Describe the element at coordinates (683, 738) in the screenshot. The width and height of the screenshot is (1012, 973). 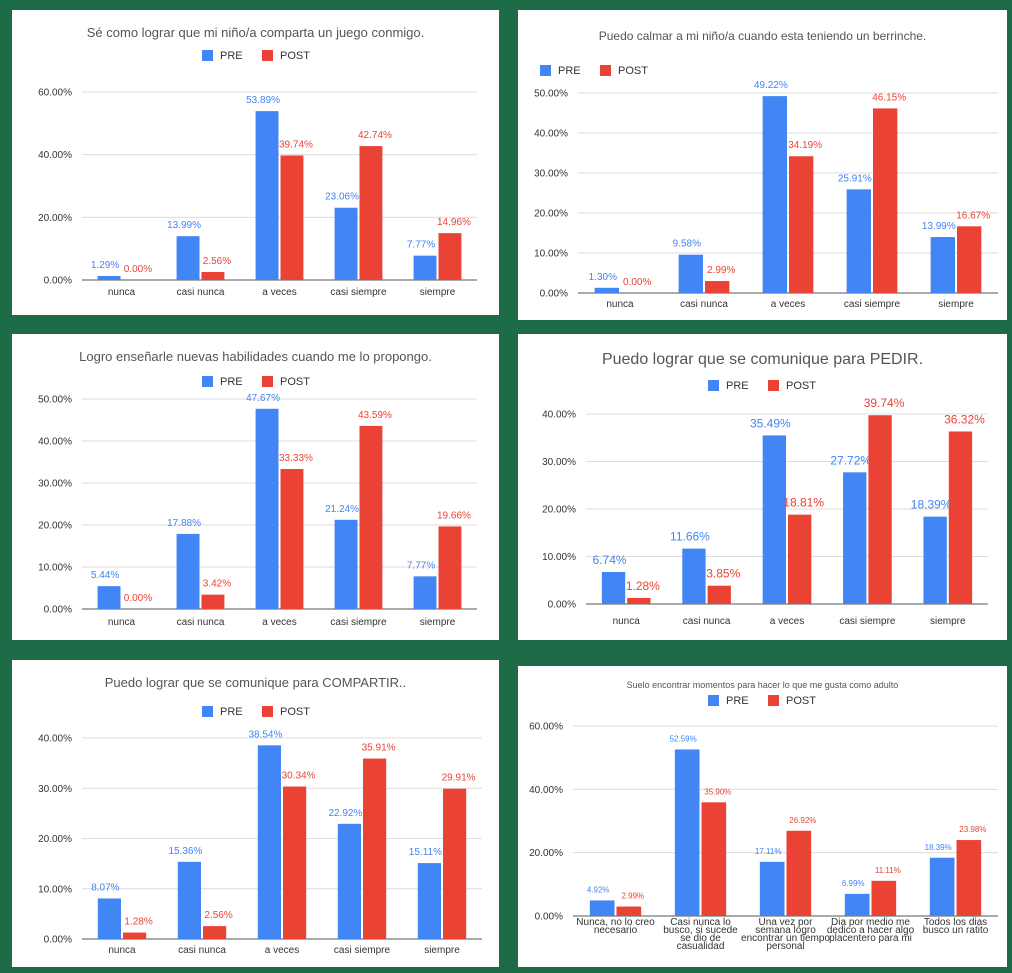
I see `data-label-pre: 52.59%` at that location.